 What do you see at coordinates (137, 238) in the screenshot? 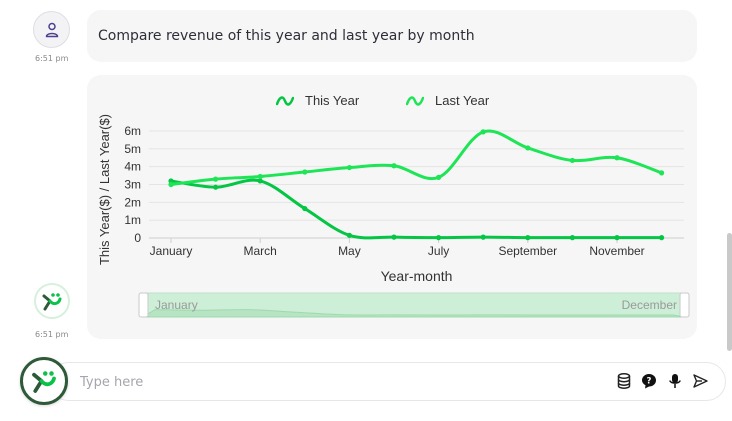
I see `y-tick-label: 0` at bounding box center [137, 238].